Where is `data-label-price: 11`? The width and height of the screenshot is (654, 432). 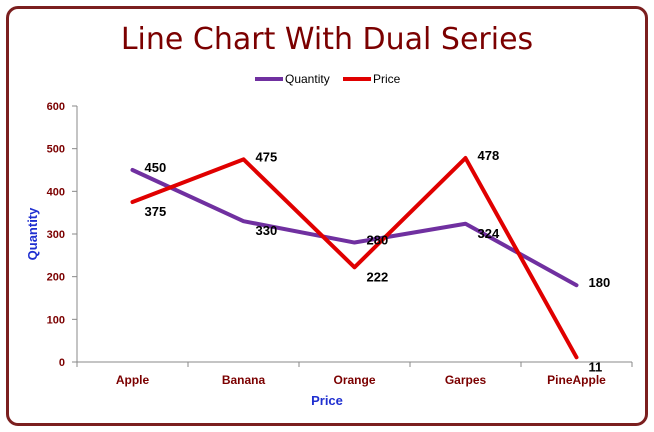 data-label-price: 11 is located at coordinates (596, 366).